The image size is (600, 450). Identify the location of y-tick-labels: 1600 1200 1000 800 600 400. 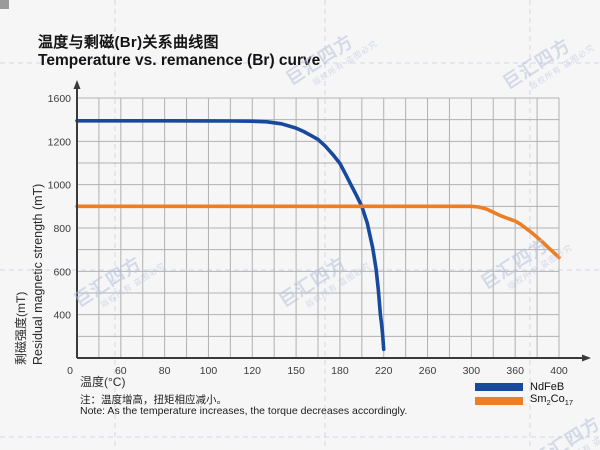
(60, 207).